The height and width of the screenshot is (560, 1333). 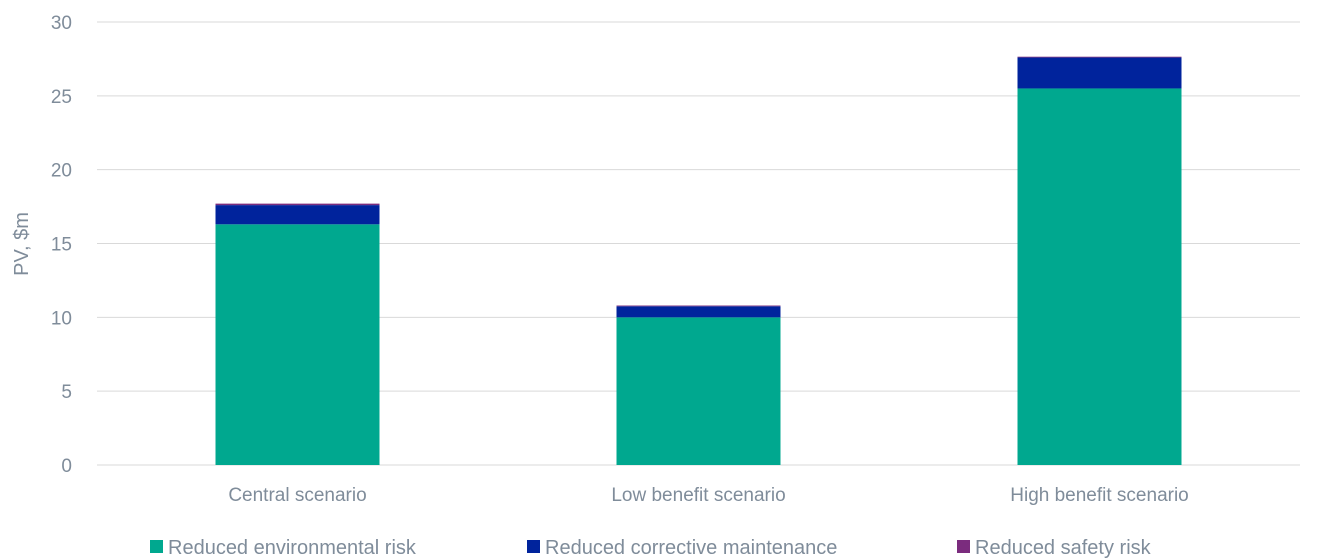 I want to click on x-tick-label: Low benefit scenario, so click(x=698, y=495).